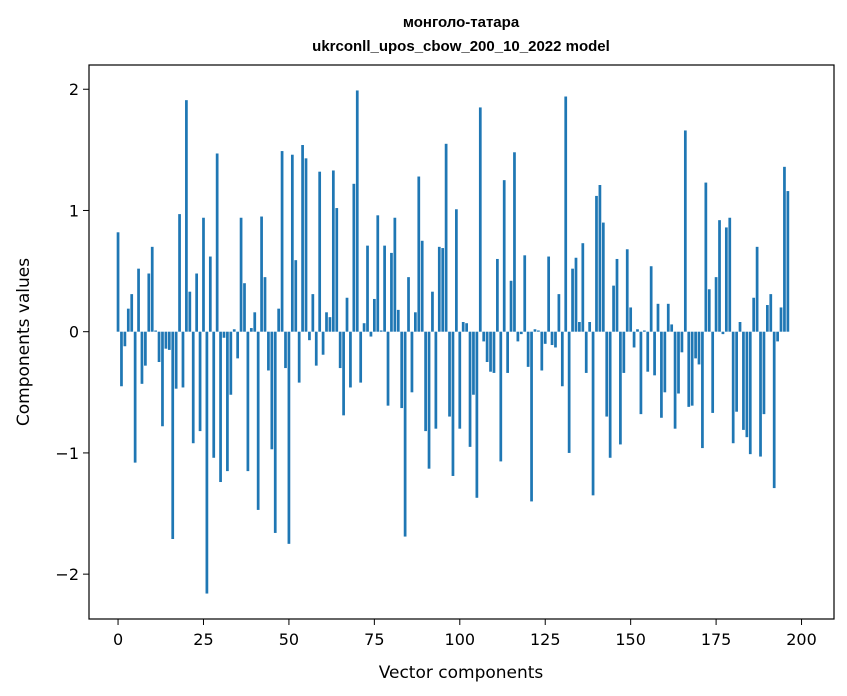 Image resolution: width=847 pixels, height=696 pixels. Describe the element at coordinates (630, 639) in the screenshot. I see `x-tick-label: 150` at that location.